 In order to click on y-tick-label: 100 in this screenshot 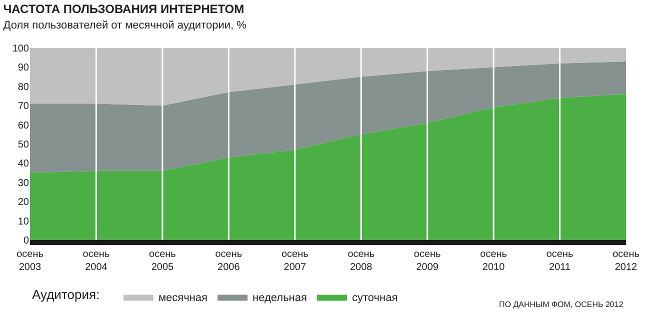, I will do `click(21, 49)`.